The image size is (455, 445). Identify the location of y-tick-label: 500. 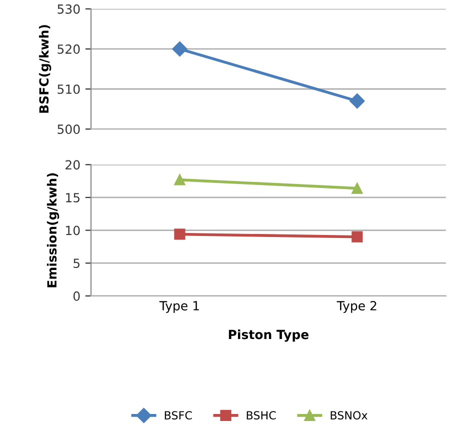
(69, 129).